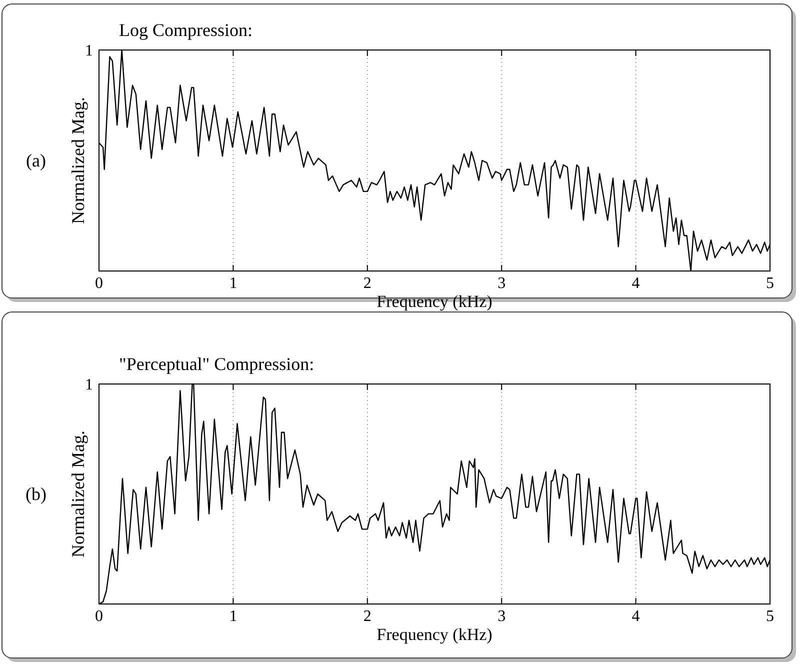 This screenshot has width=801, height=666. Describe the element at coordinates (434, 634) in the screenshot. I see `x-axis-title: Frequency (kHz)` at that location.